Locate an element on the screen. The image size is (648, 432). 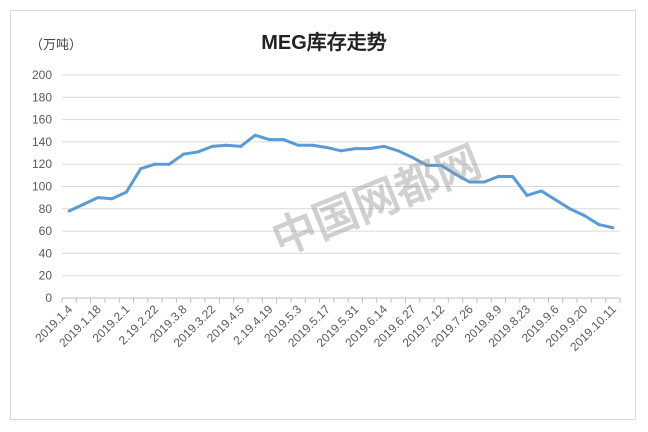
chart-title: MEG库存走势 is located at coordinates (324, 43).